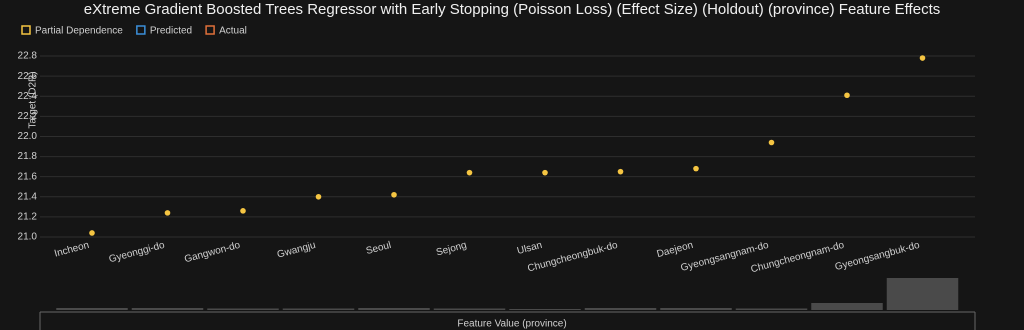 This screenshot has width=1024, height=330. I want to click on x-tick-label: Sejong, so click(451, 249).